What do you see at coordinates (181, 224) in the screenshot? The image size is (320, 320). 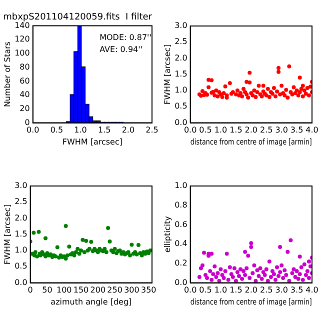 I see `y-tick-label: 0.6` at bounding box center [181, 224].